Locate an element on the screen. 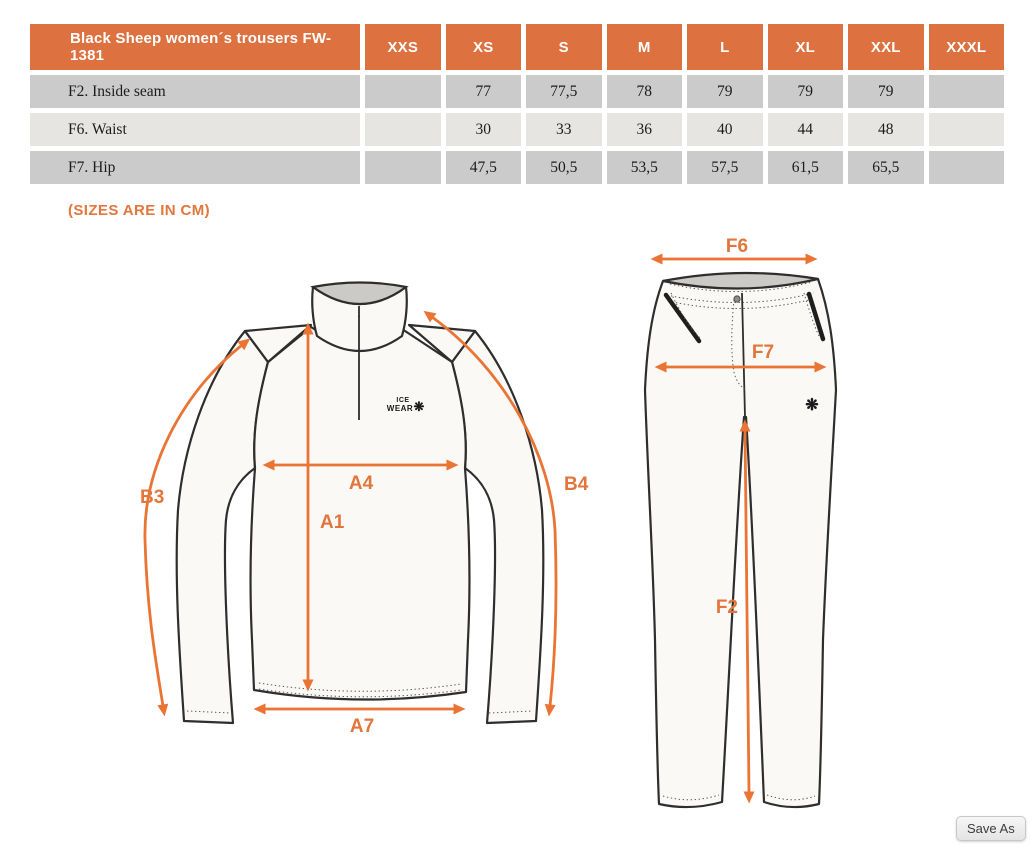 The width and height of the screenshot is (1034, 848). fly-center-seam is located at coordinates (743, 355).